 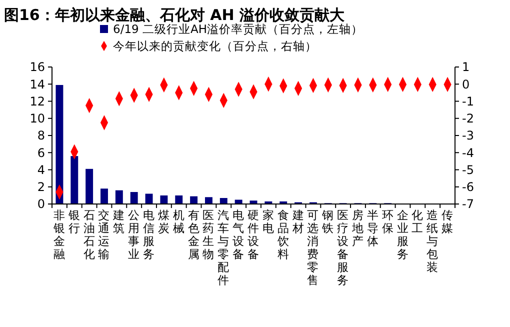 I want to click on y-tick-label: 2, so click(x=41, y=187).